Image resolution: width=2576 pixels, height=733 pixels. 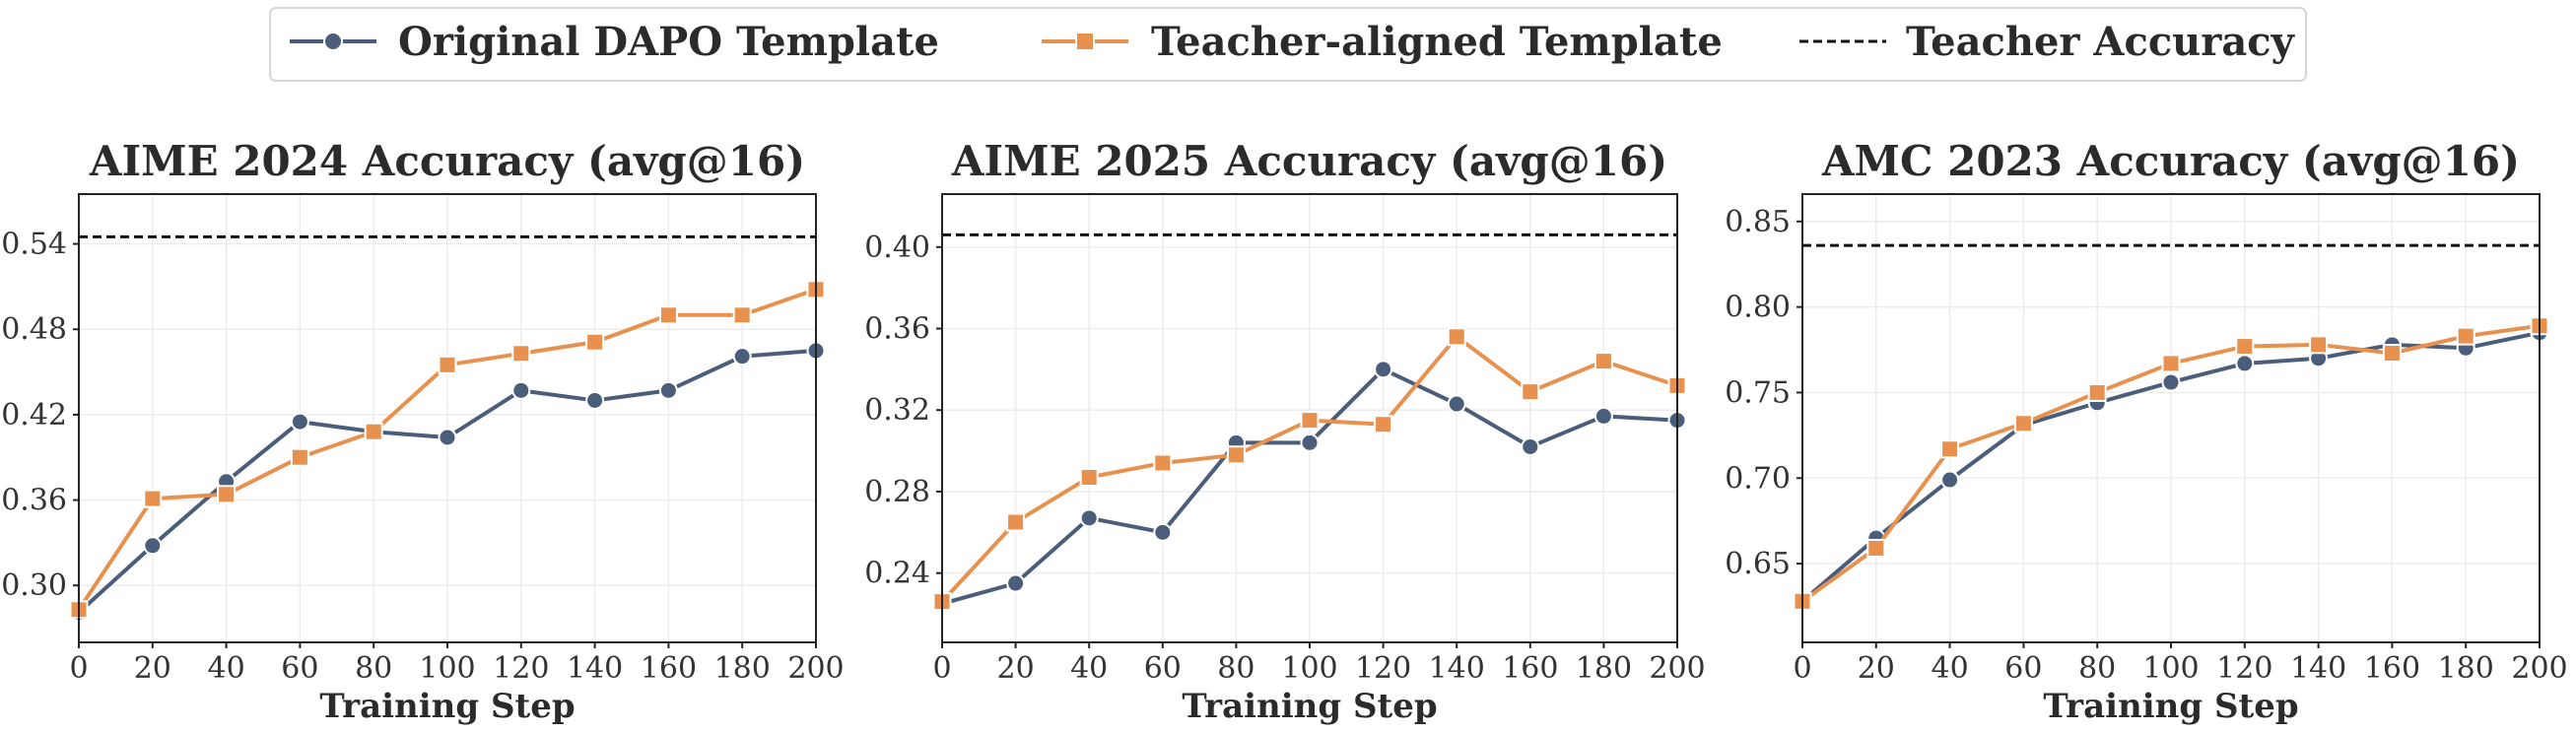 What do you see at coordinates (2101, 42) in the screenshot?
I see `legend-teacher-label: Teacher Accuracy` at bounding box center [2101, 42].